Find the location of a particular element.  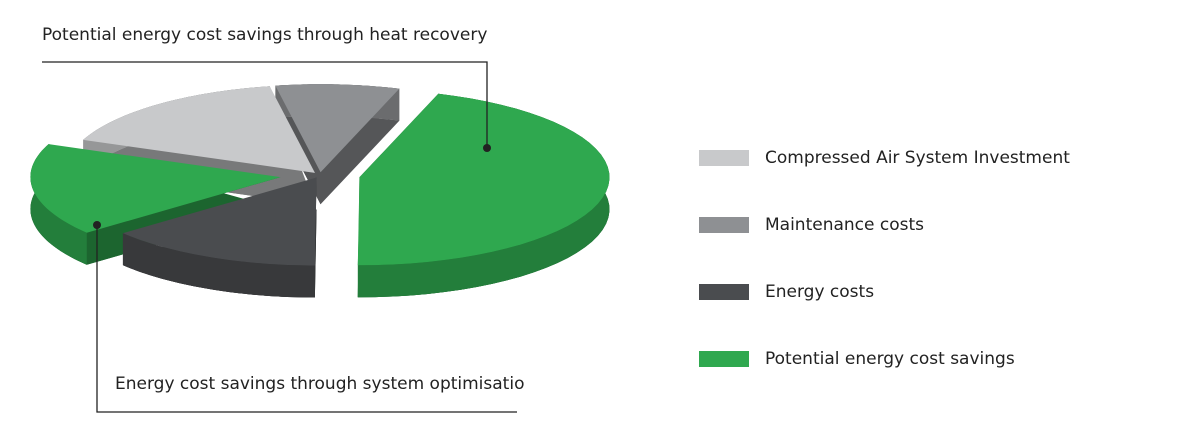

legend-label: Energy costs is located at coordinates (819, 292).